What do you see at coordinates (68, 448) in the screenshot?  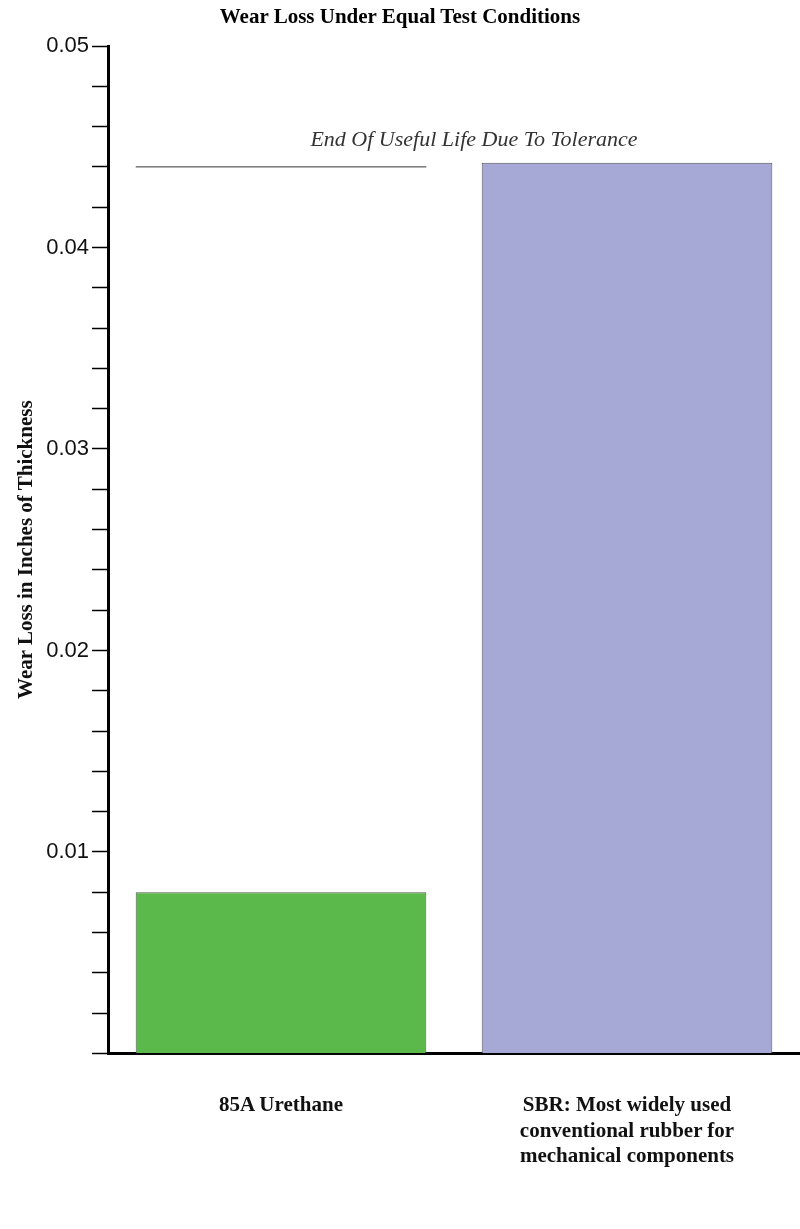 I see `y-tick-label: 0.03` at bounding box center [68, 448].